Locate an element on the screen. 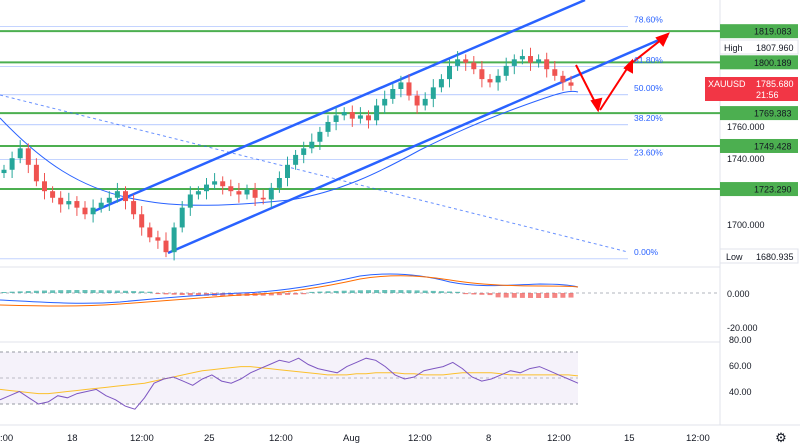  level-value: 1749.428 is located at coordinates (773, 146).